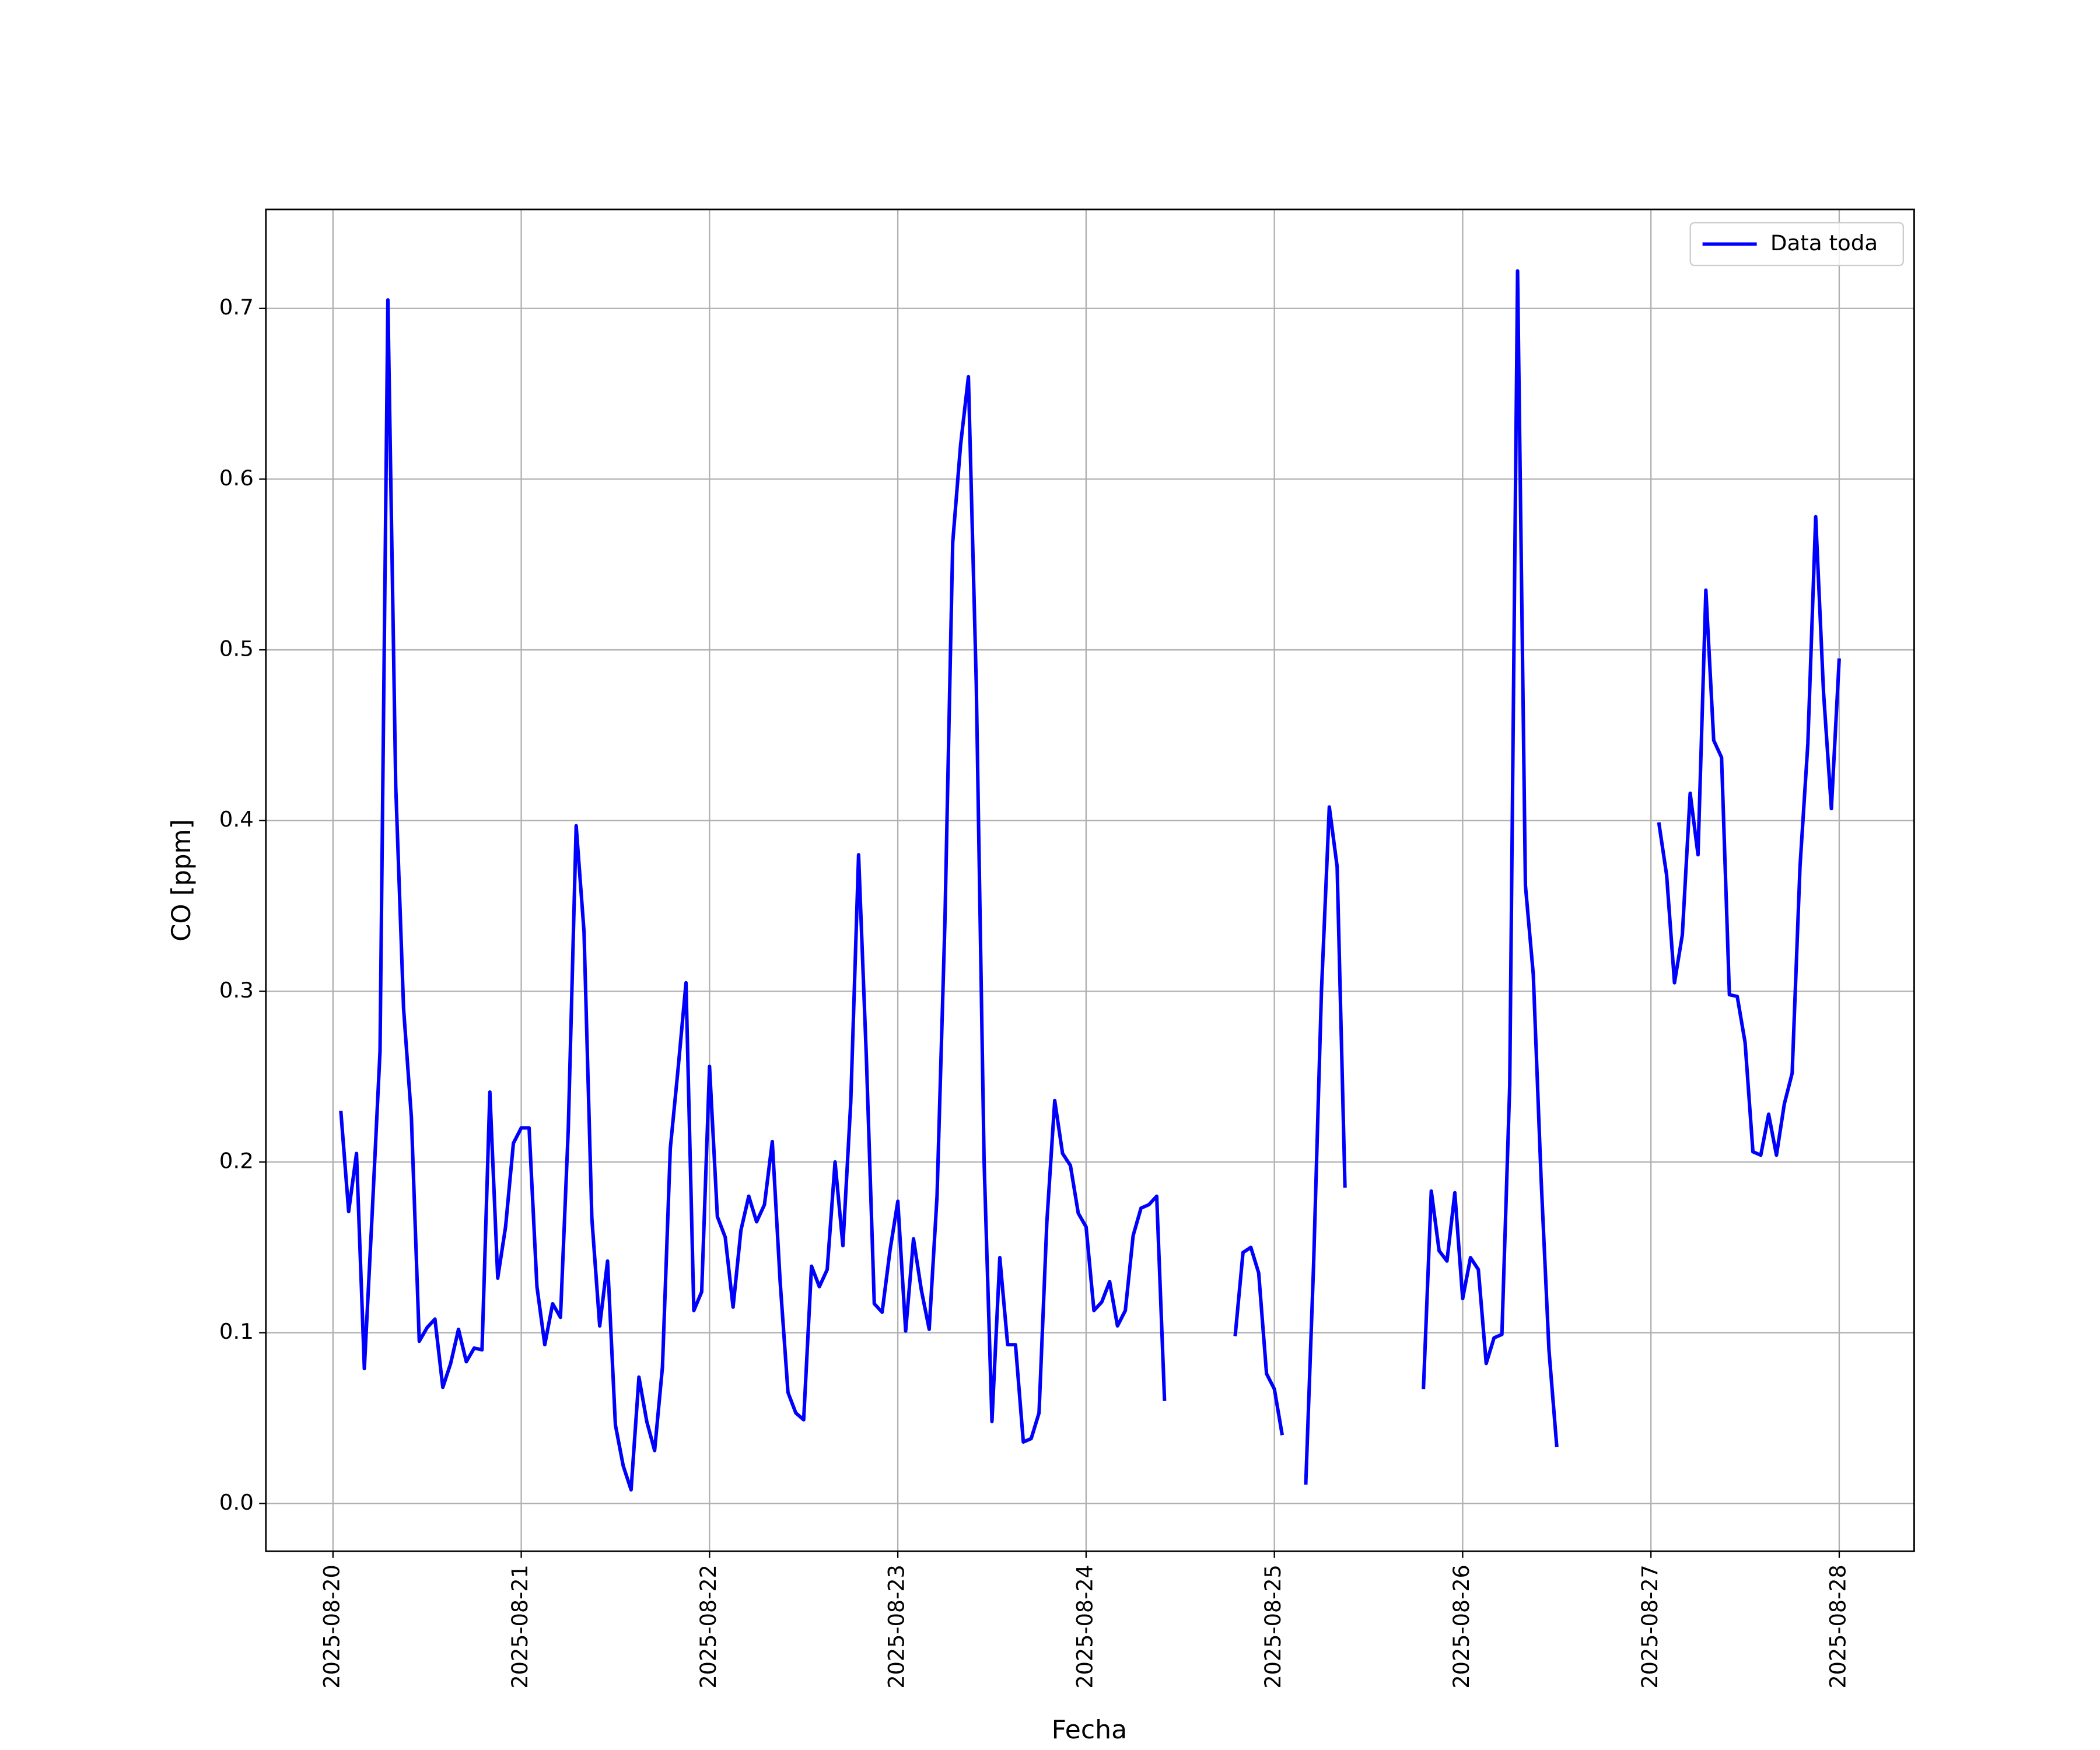  What do you see at coordinates (1273, 1626) in the screenshot?
I see `x-tick-label: 2025-08-25` at bounding box center [1273, 1626].